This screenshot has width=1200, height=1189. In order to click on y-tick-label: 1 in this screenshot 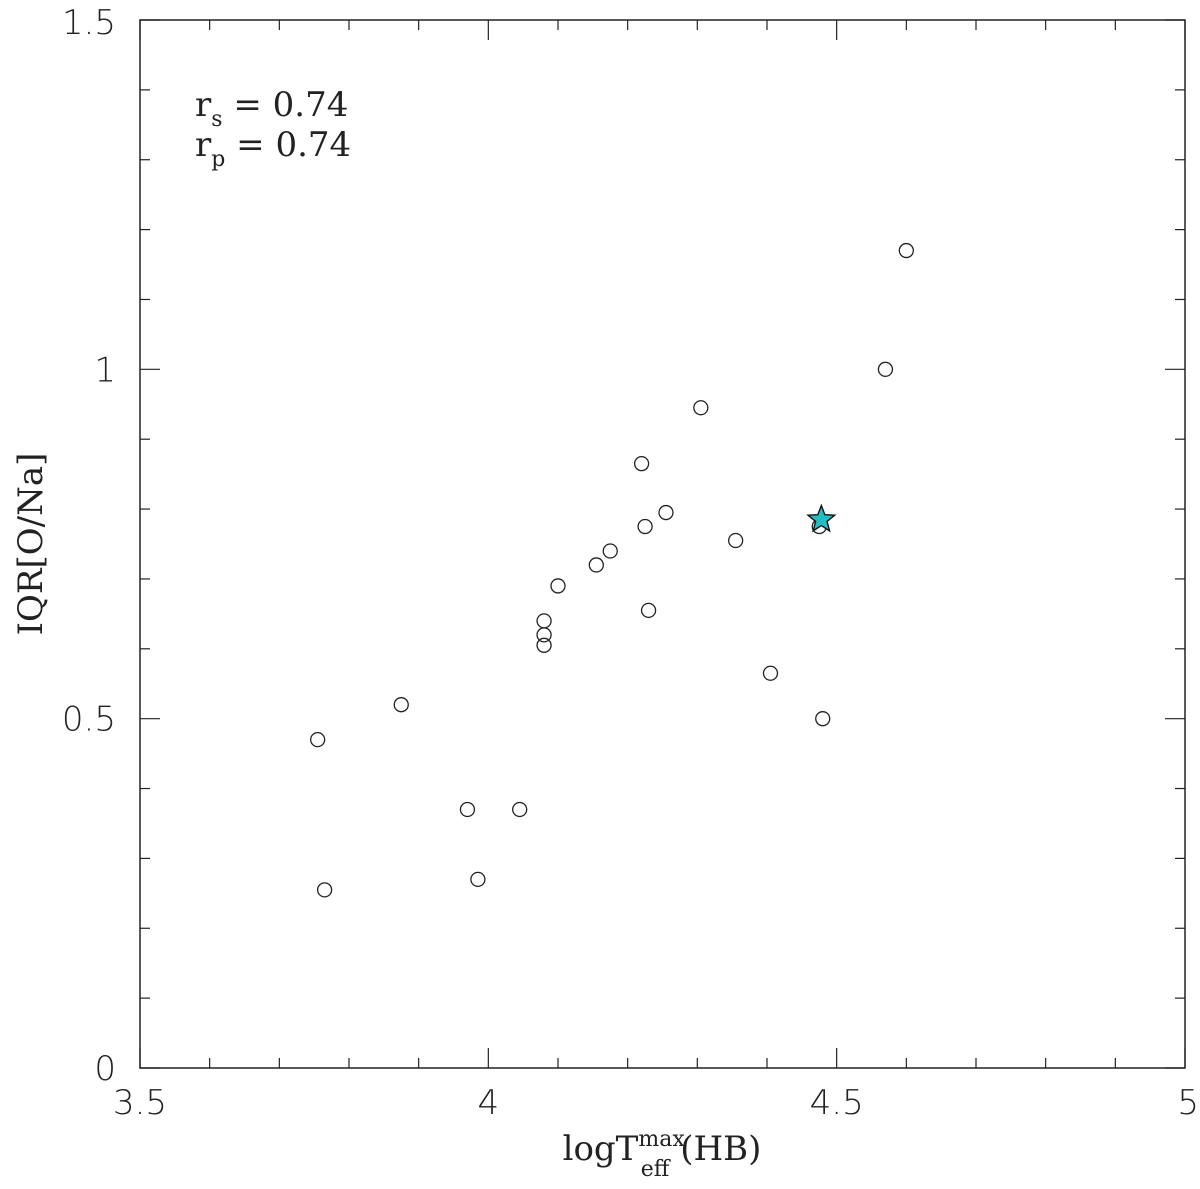, I will do `click(105, 370)`.